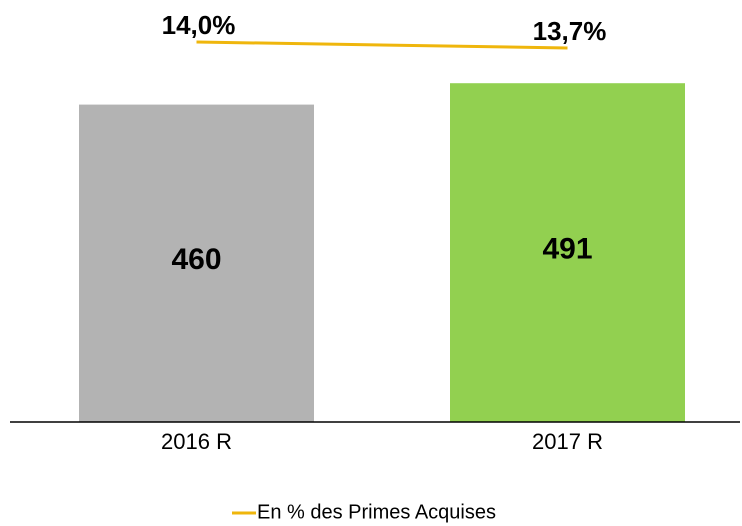 The image size is (742, 526). I want to click on line-value-label: 14,0%, so click(199, 25).